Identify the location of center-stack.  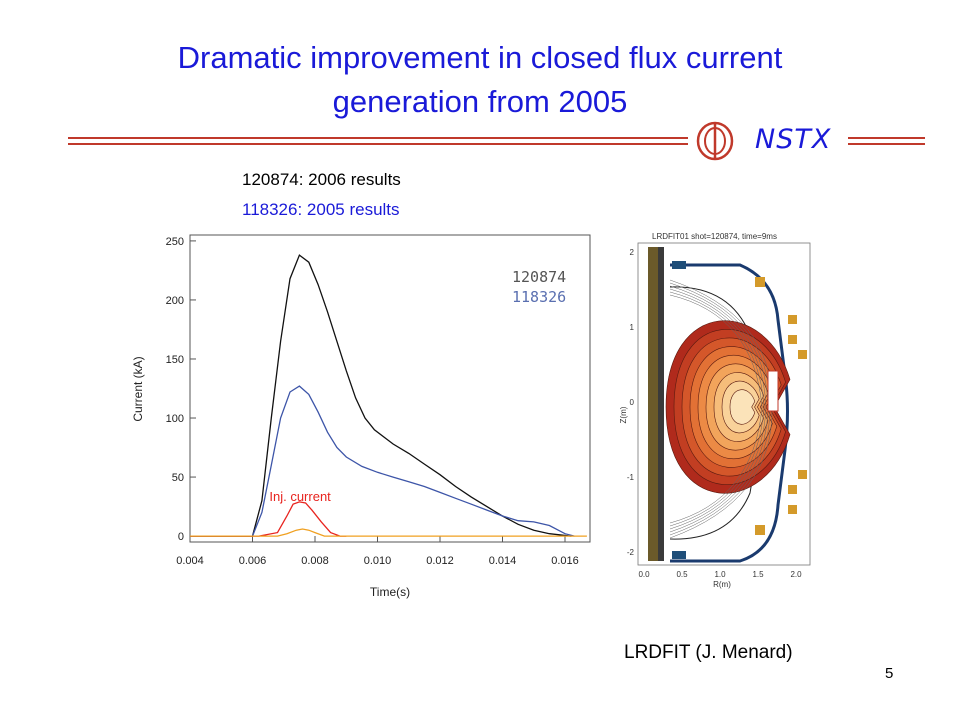
(656, 404).